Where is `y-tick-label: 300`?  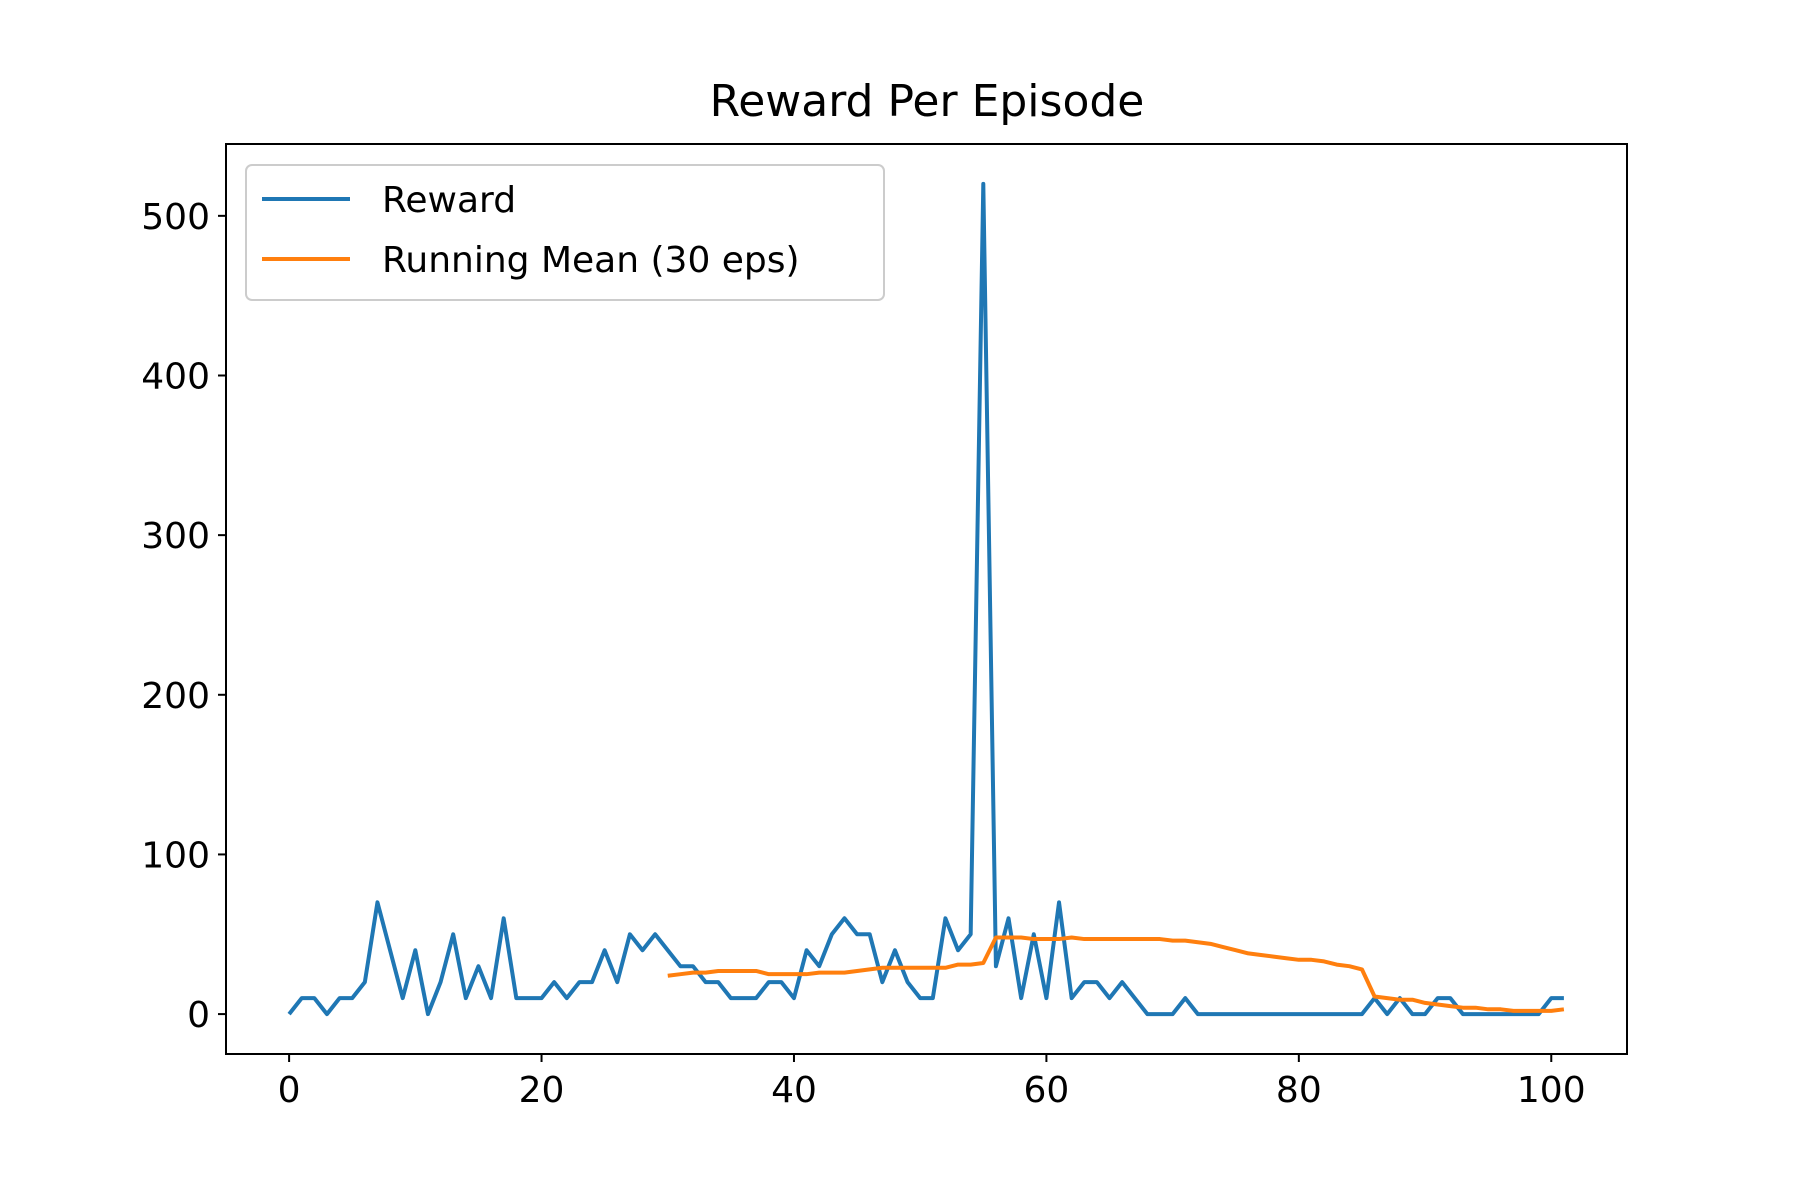
y-tick-label: 300 is located at coordinates (175, 536).